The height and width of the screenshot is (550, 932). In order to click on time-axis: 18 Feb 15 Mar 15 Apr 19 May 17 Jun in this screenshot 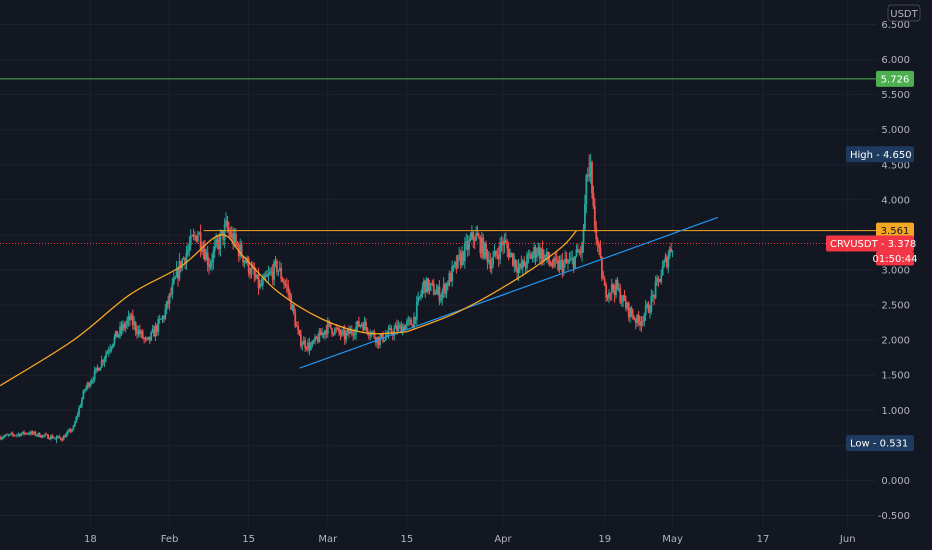, I will do `click(469, 539)`.